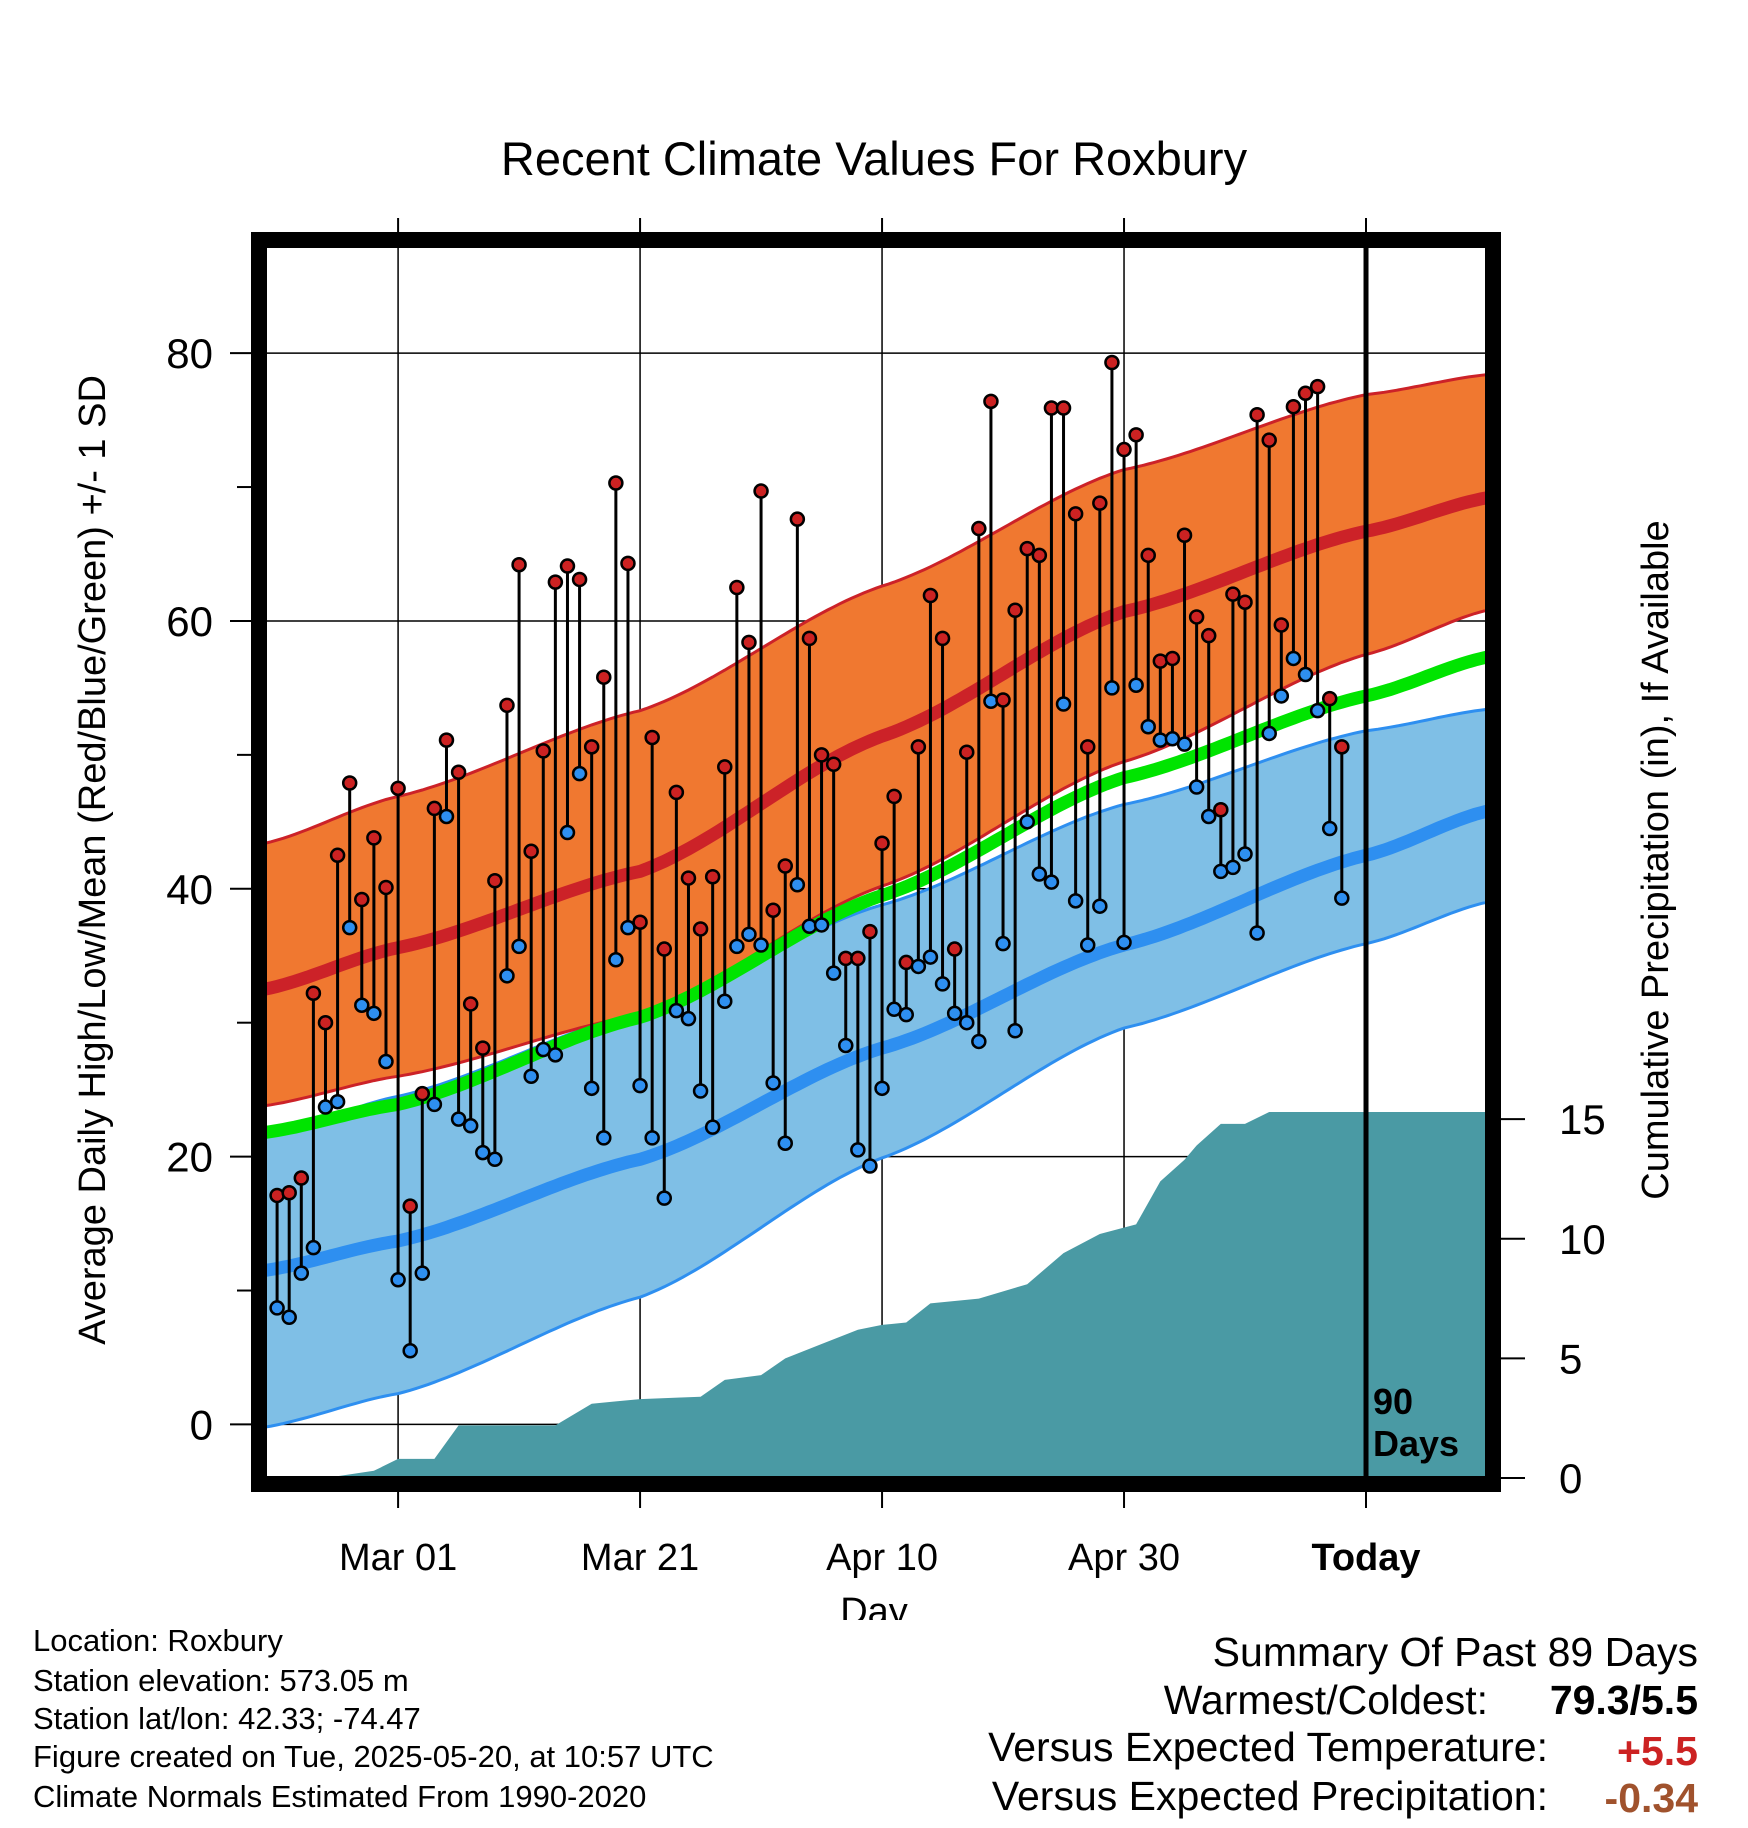 Image resolution: width=1748 pixels, height=1828 pixels. What do you see at coordinates (1268, 1747) in the screenshot?
I see `temp-anomaly-label: Versus Expected Temperature:` at bounding box center [1268, 1747].